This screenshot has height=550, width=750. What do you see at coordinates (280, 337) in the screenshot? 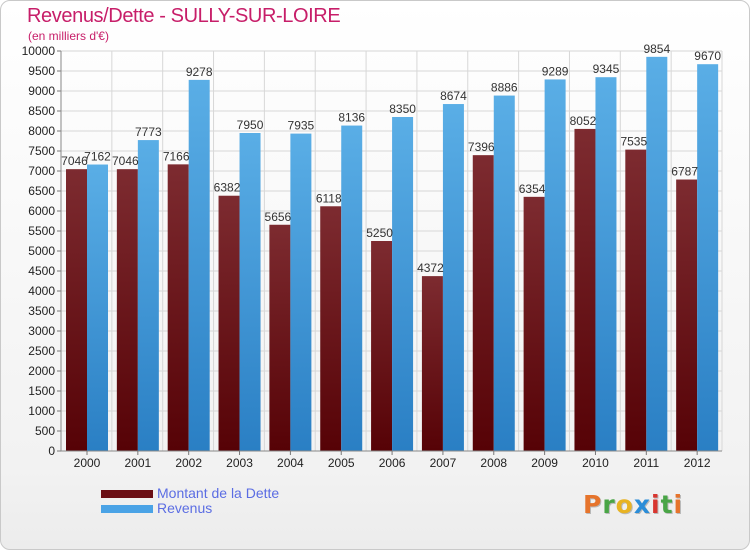
I see `bar-debt-2004` at bounding box center [280, 337].